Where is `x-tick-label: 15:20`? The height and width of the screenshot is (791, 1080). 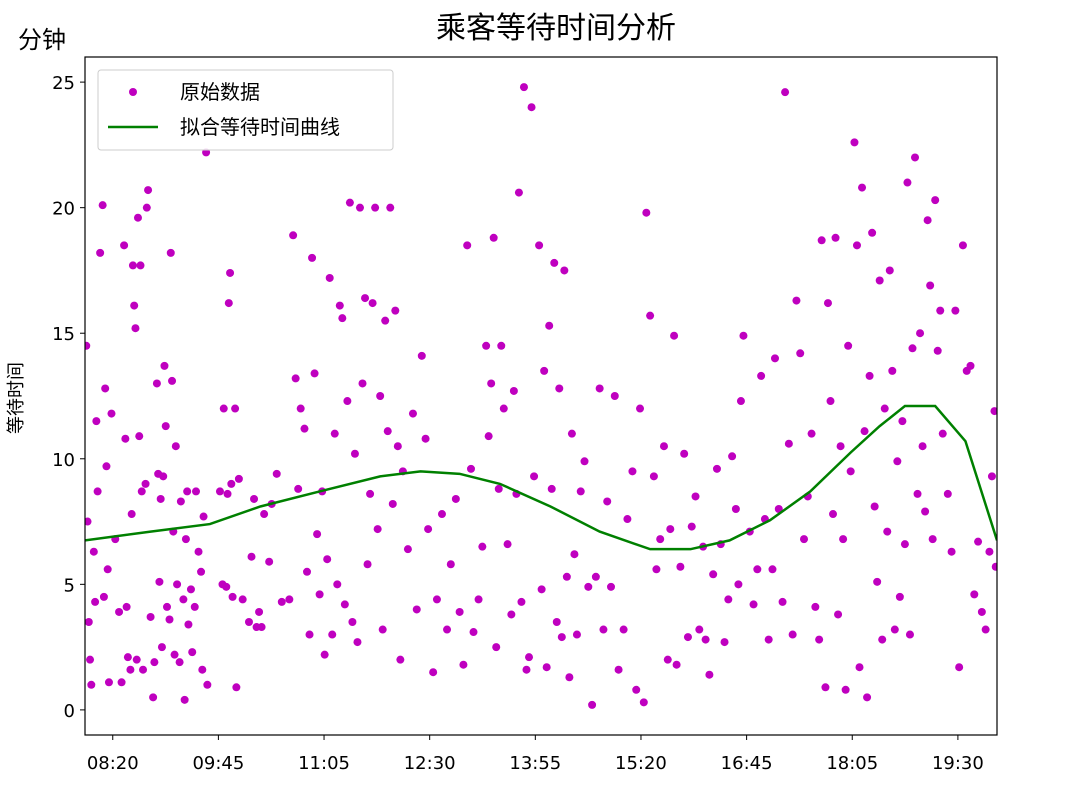
x-tick-label: 15:20 is located at coordinates (641, 763).